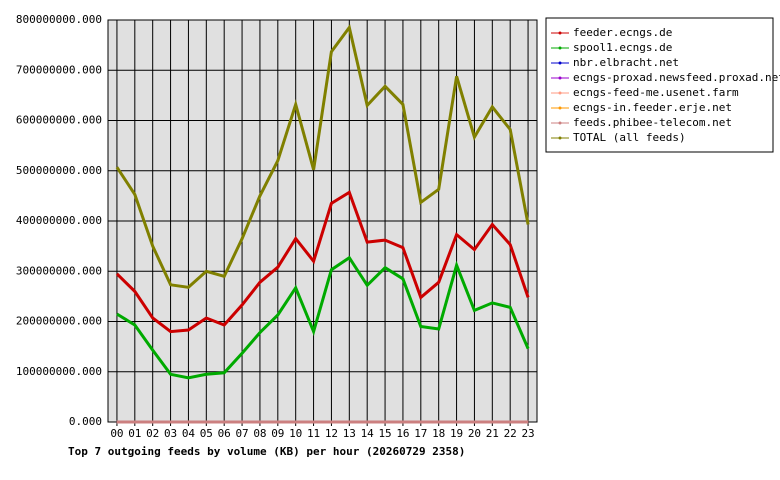  I want to click on x-tick-label: 01, so click(134, 433).